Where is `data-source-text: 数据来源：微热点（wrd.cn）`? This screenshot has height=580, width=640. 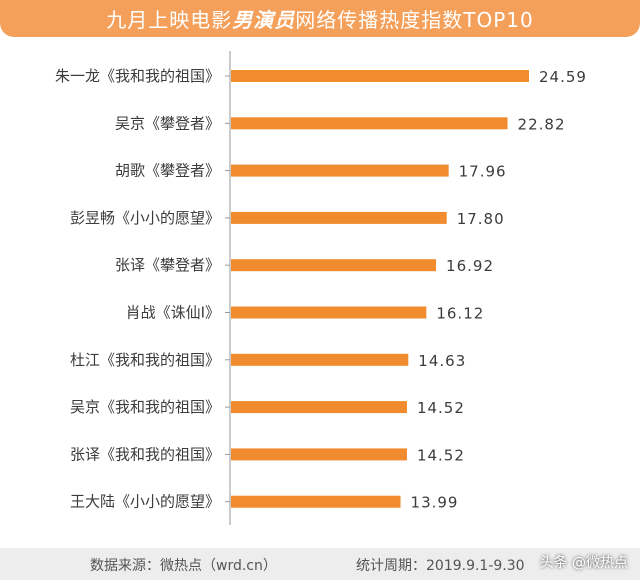 data-source-text: 数据来源：微热点（wrd.cn） is located at coordinates (183, 566).